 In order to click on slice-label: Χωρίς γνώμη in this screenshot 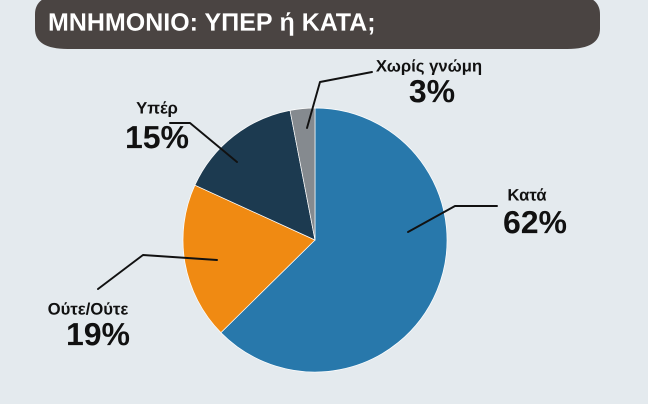, I will do `click(429, 67)`.